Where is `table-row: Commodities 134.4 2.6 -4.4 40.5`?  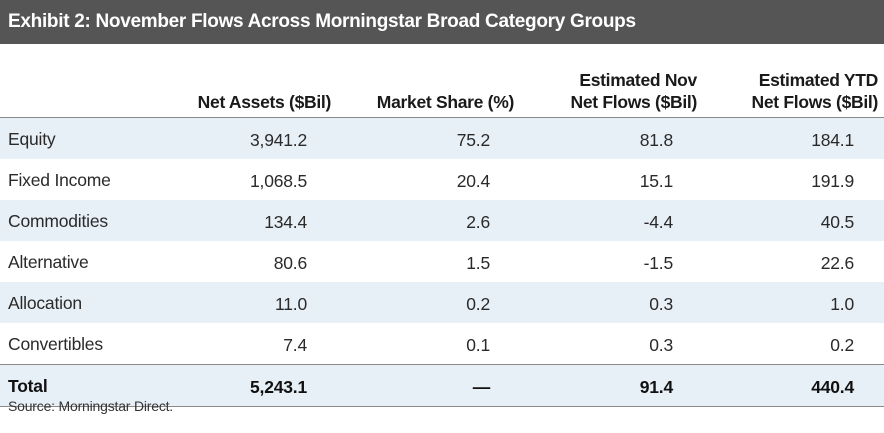
table-row: Commodities 134.4 2.6 -4.4 40.5 is located at coordinates (442, 220).